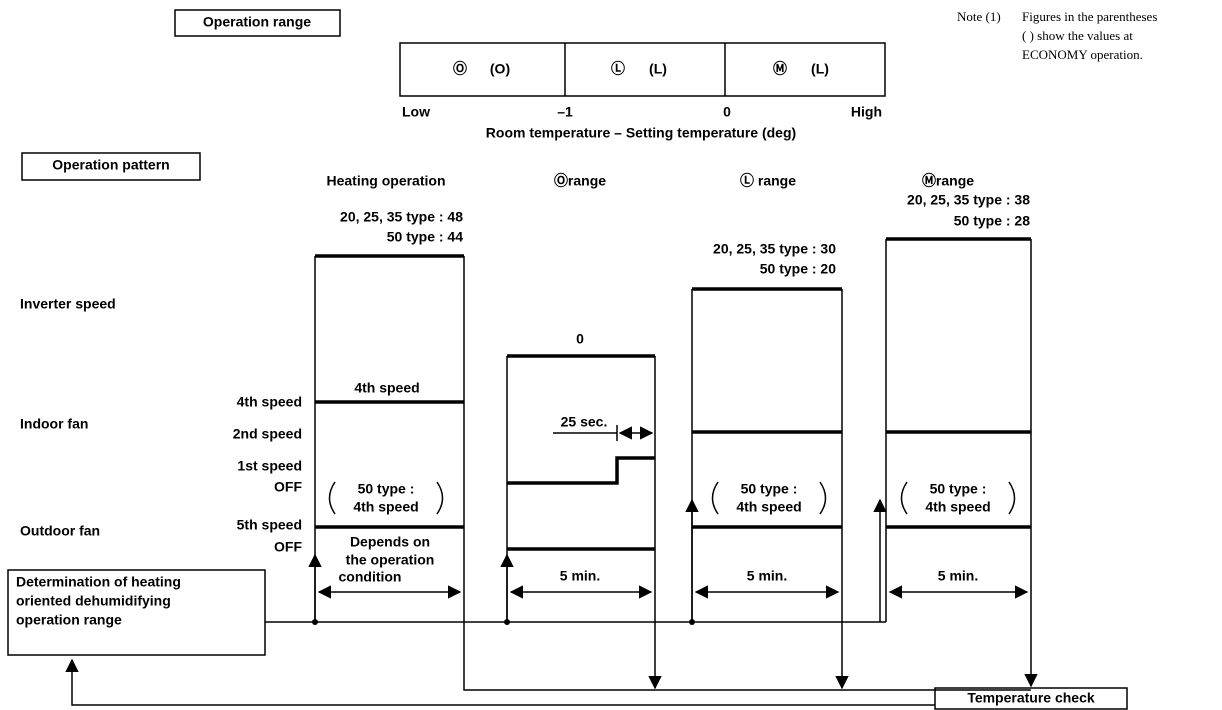  I want to click on header: Ⓜrange, so click(948, 181).